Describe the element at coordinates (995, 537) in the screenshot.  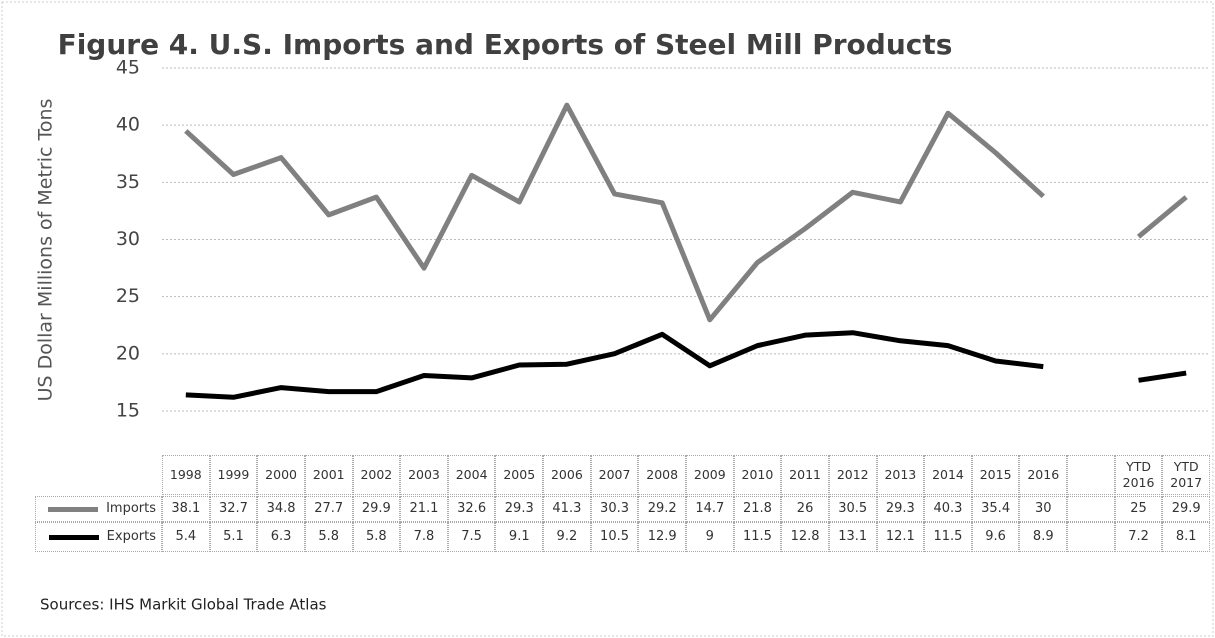
I see `table-value: 9.6` at that location.